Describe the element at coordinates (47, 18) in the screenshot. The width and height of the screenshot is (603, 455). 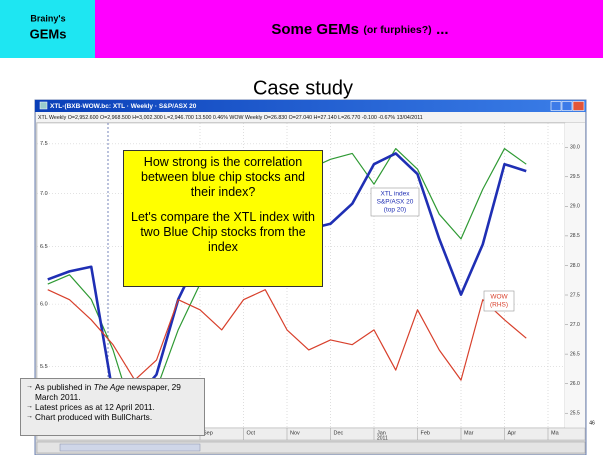
I see `brand-line: Brainy's` at that location.